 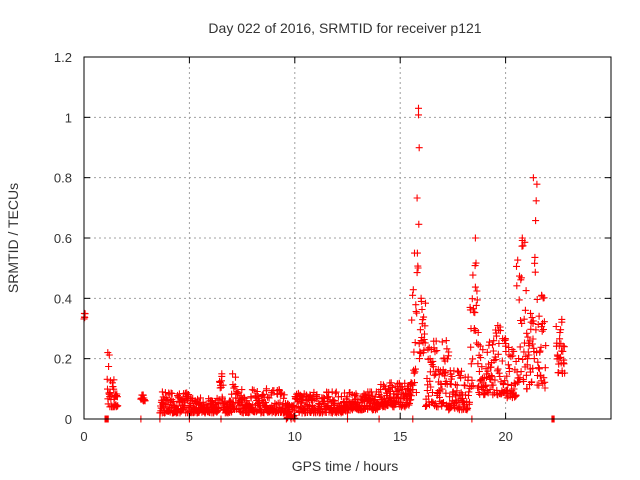 What do you see at coordinates (83, 436) in the screenshot?
I see `x-tick-label: 0` at bounding box center [83, 436].